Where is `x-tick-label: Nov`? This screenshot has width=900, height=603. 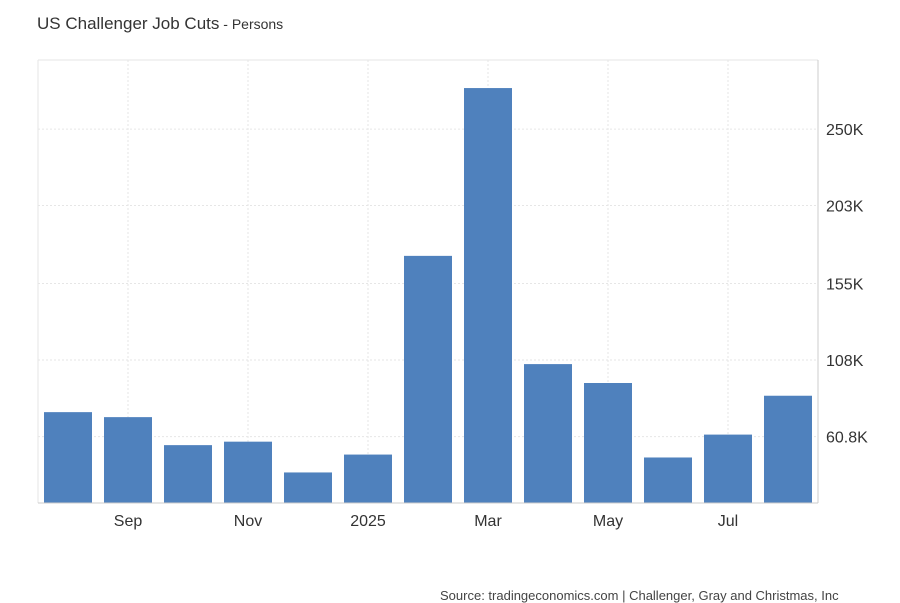 x-tick-label: Nov is located at coordinates (248, 521).